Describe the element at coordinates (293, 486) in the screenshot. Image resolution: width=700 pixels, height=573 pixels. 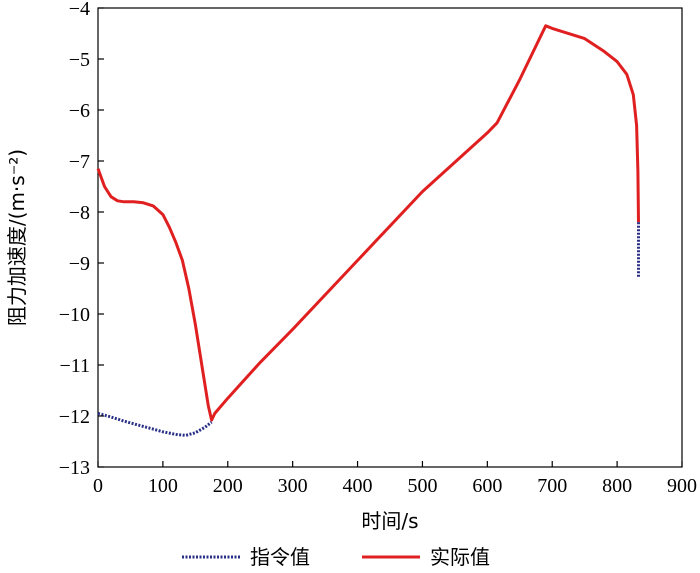
I see `x-tick-label: 300` at that location.